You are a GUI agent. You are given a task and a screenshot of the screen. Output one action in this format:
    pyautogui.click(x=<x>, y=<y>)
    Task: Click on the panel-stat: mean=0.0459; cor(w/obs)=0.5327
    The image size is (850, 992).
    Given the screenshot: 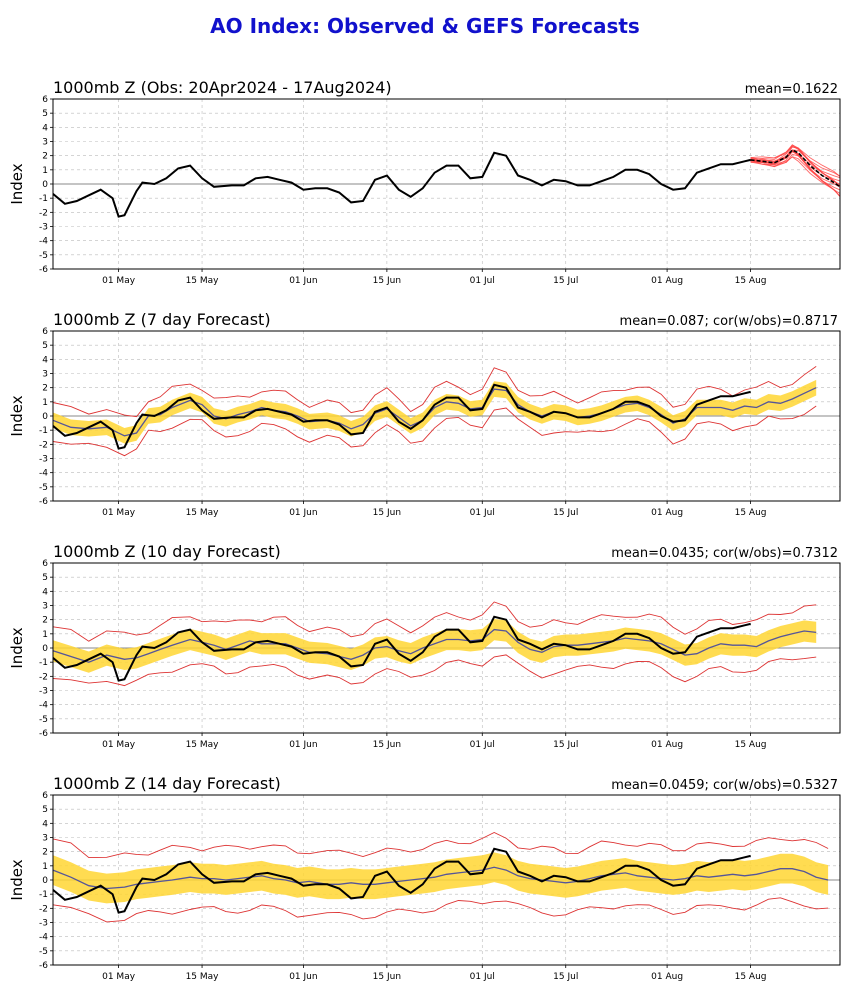 What is the action you would take?
    pyautogui.click(x=724, y=785)
    